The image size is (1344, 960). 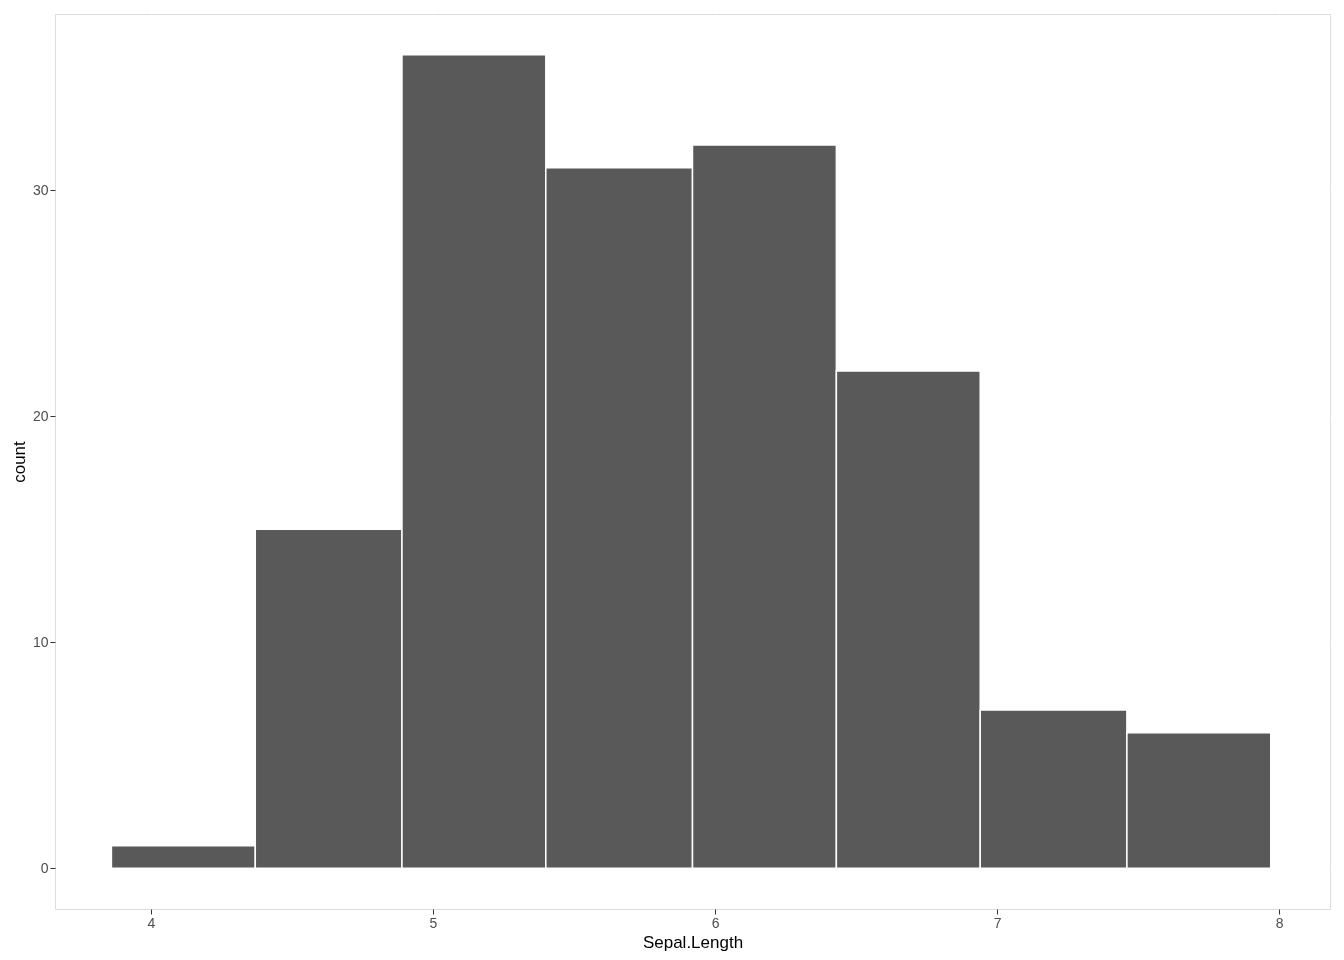 I want to click on y-tick-label: 10, so click(x=40, y=641).